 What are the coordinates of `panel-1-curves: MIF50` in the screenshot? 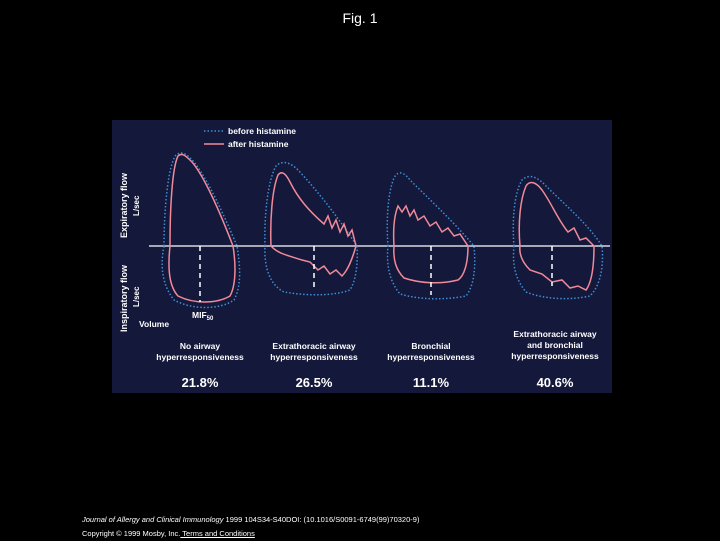 It's located at (201, 237).